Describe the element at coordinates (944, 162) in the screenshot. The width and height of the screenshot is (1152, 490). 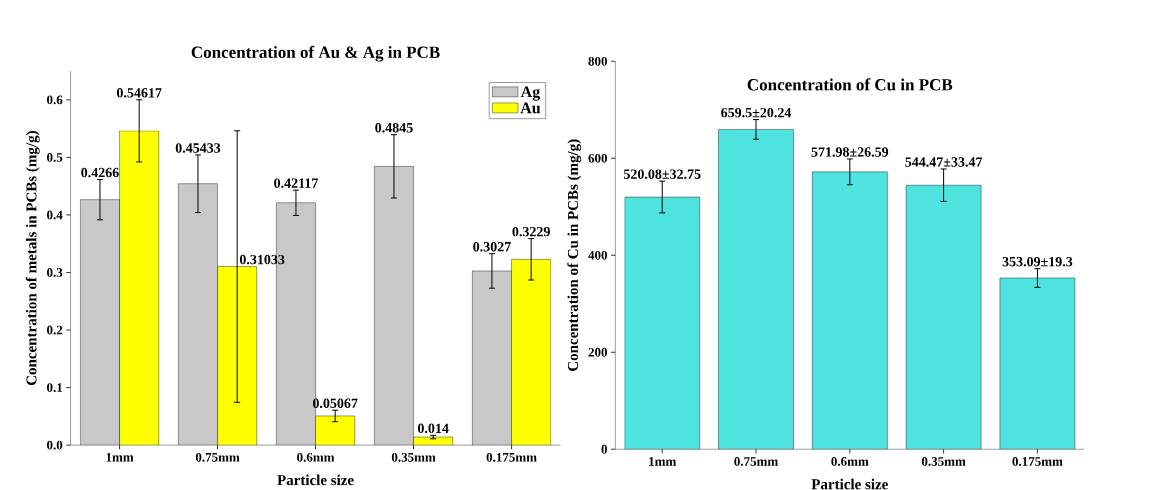
I see `data-label: 544.47±33.47` at that location.